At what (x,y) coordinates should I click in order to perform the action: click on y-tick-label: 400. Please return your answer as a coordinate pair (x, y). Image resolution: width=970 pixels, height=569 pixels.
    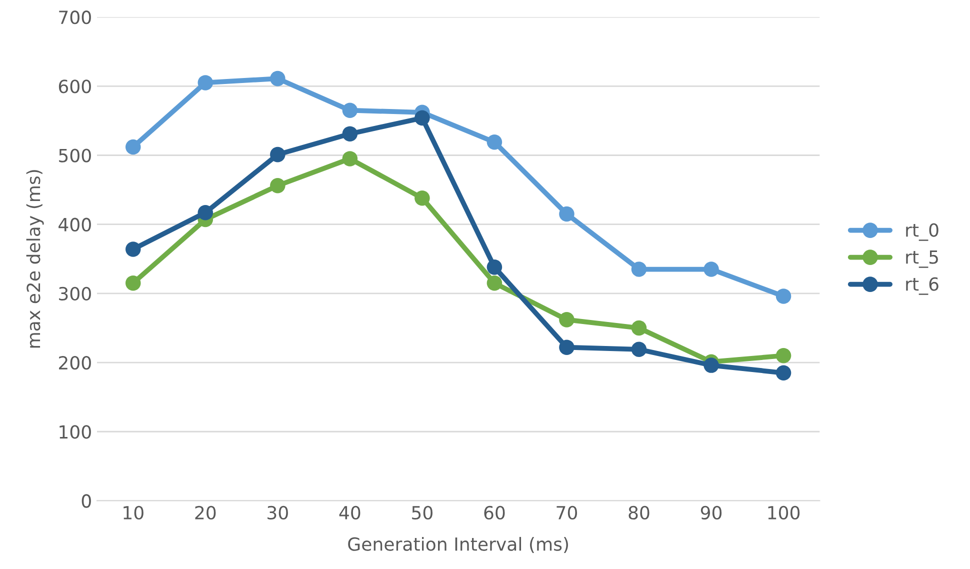
    Looking at the image, I should click on (74, 225).